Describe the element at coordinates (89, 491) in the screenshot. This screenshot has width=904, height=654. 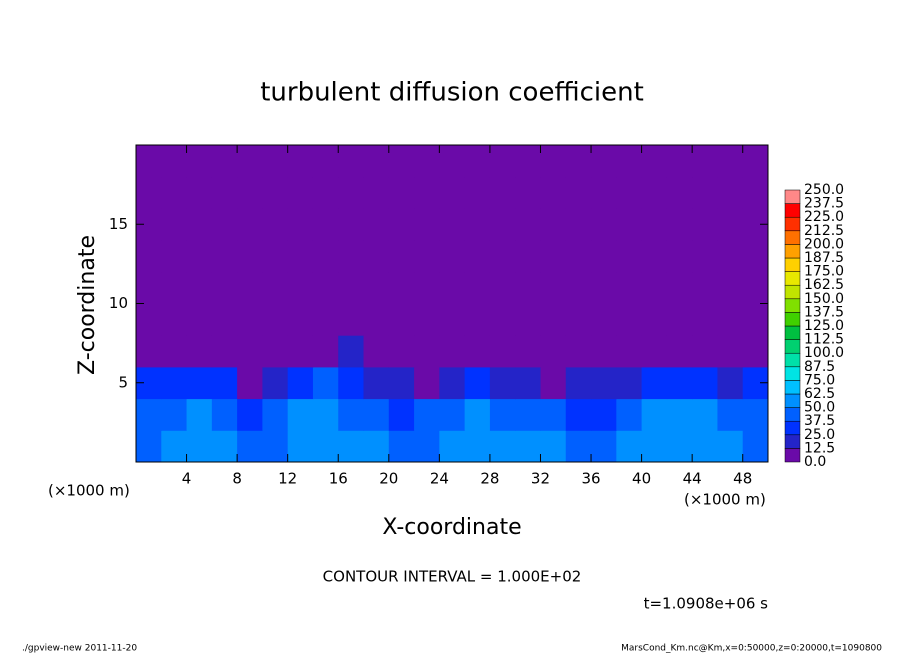
I see `y-unit: (×1000 m)` at that location.